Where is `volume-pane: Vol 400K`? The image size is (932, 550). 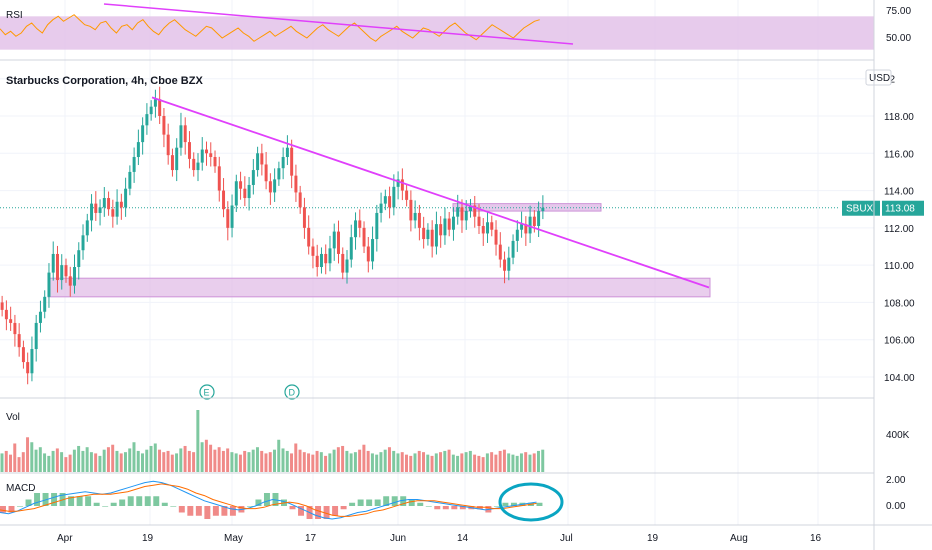 volume-pane: Vol 400K is located at coordinates (455, 441).